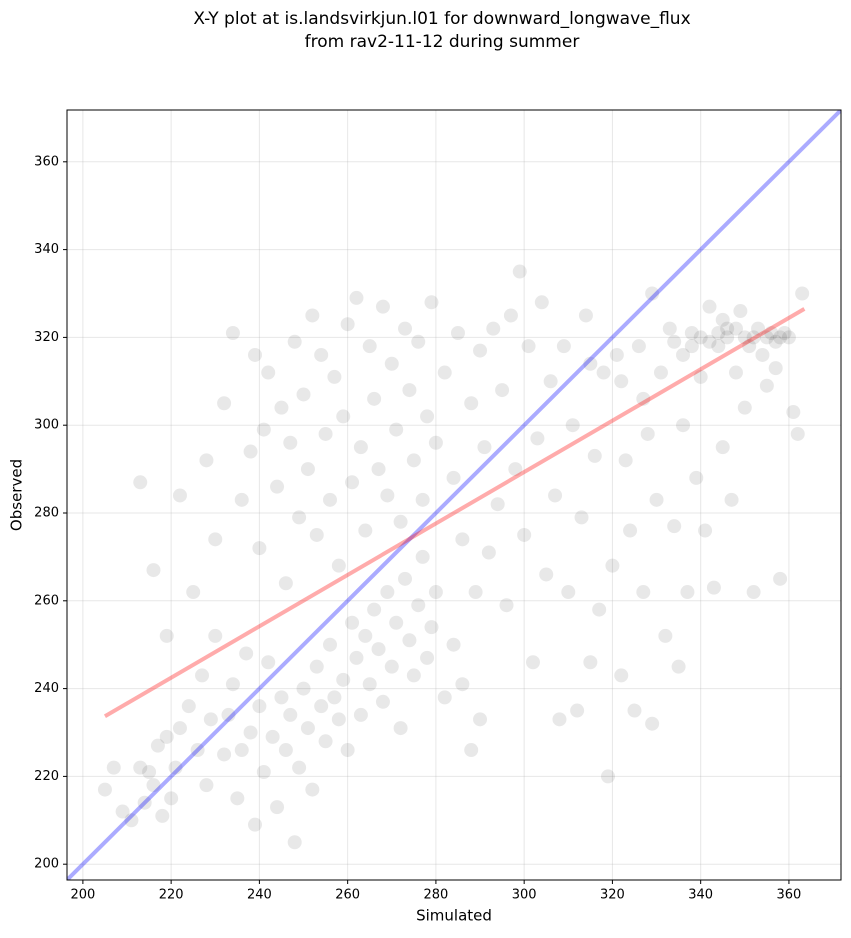 The width and height of the screenshot is (851, 938). What do you see at coordinates (454, 916) in the screenshot?
I see `x-axis-label: Simulated` at bounding box center [454, 916].